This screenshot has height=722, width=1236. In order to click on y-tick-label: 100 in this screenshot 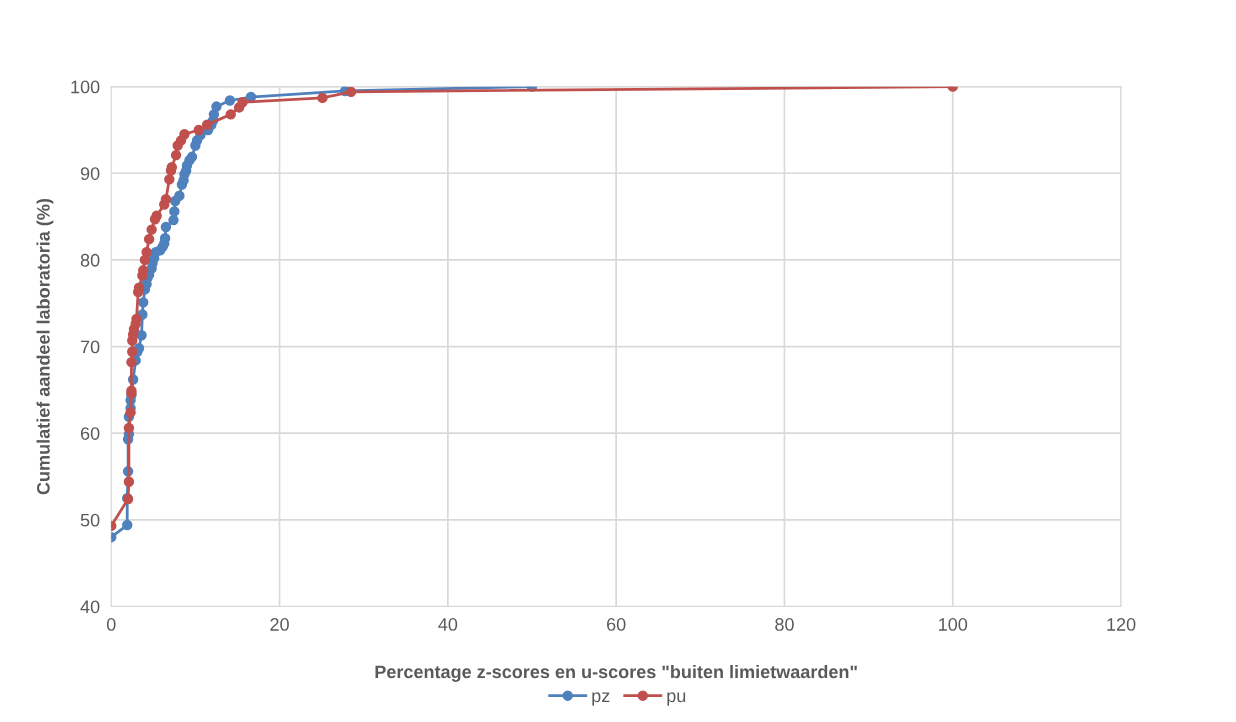, I will do `click(85, 87)`.